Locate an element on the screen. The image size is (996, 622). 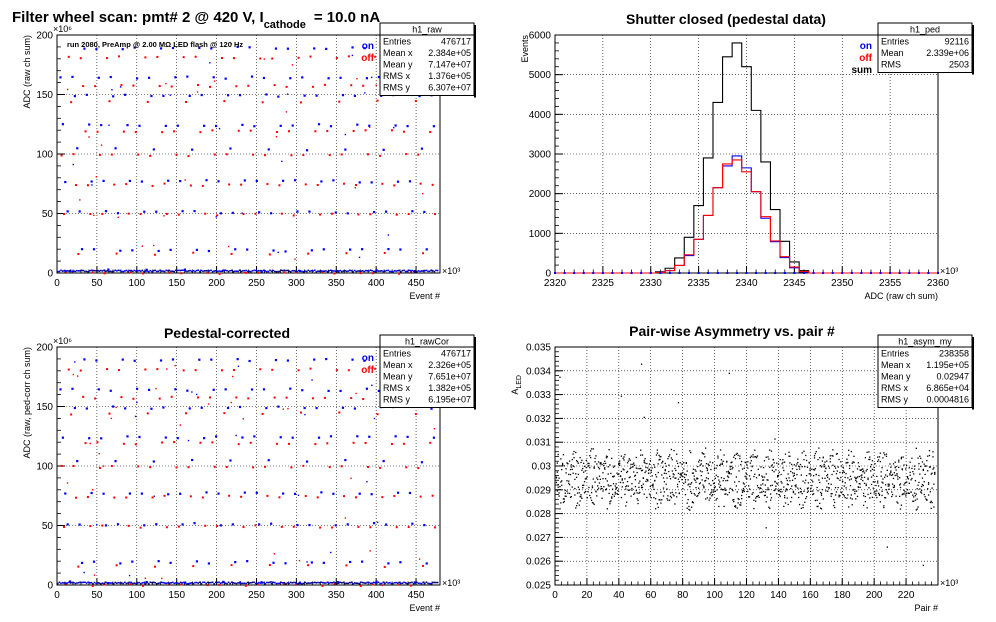
stats-key: Entries is located at coordinates (397, 354).